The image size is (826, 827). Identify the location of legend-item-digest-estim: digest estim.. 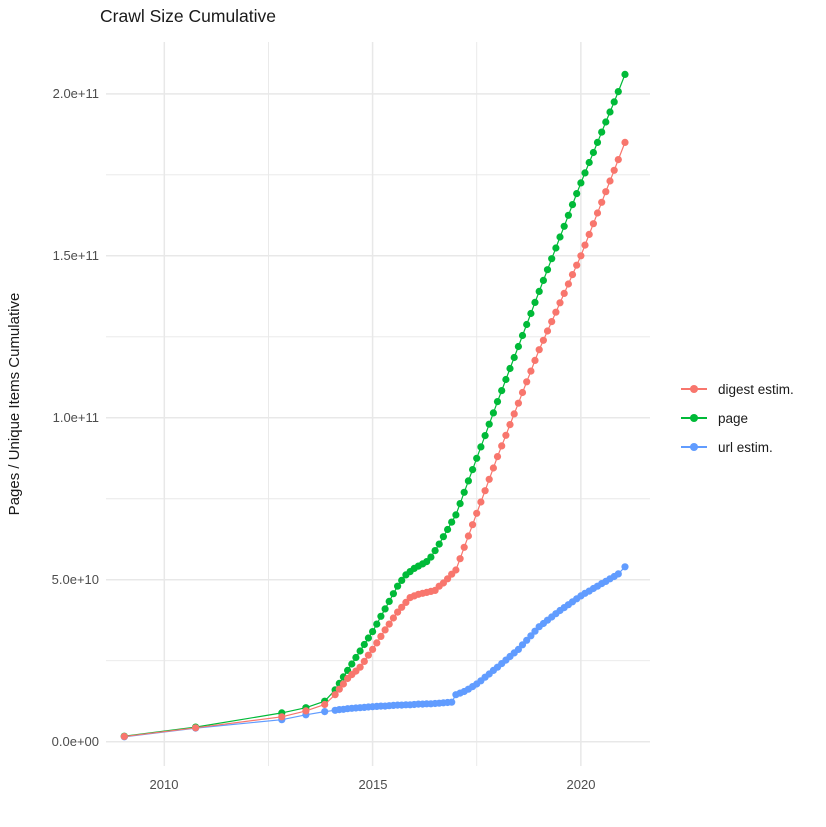
(737, 389).